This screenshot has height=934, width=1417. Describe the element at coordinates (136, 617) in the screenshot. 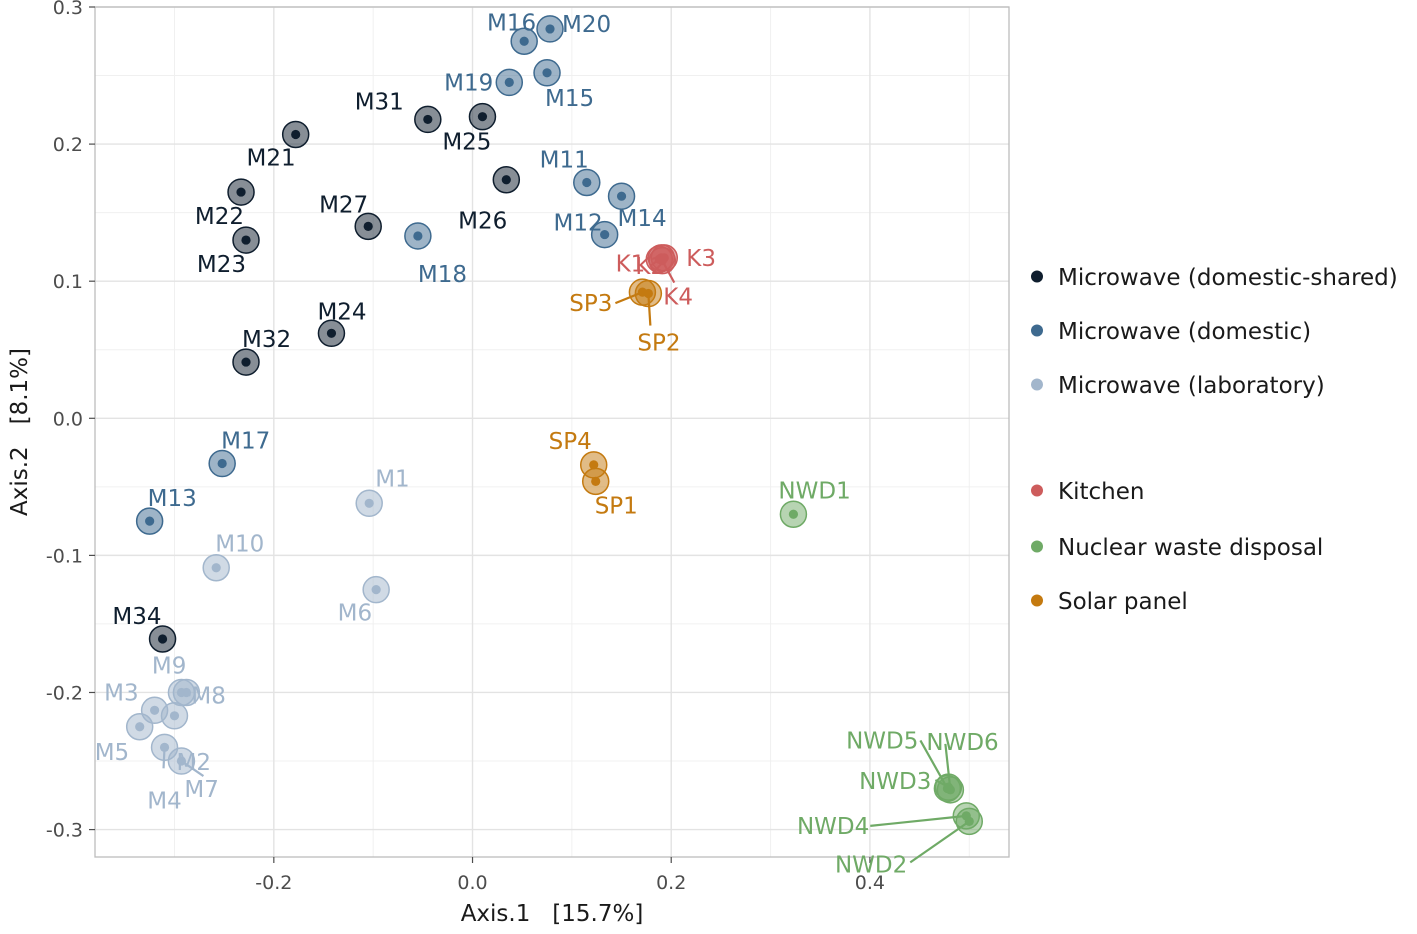

I see `point-label-m34: M34` at that location.